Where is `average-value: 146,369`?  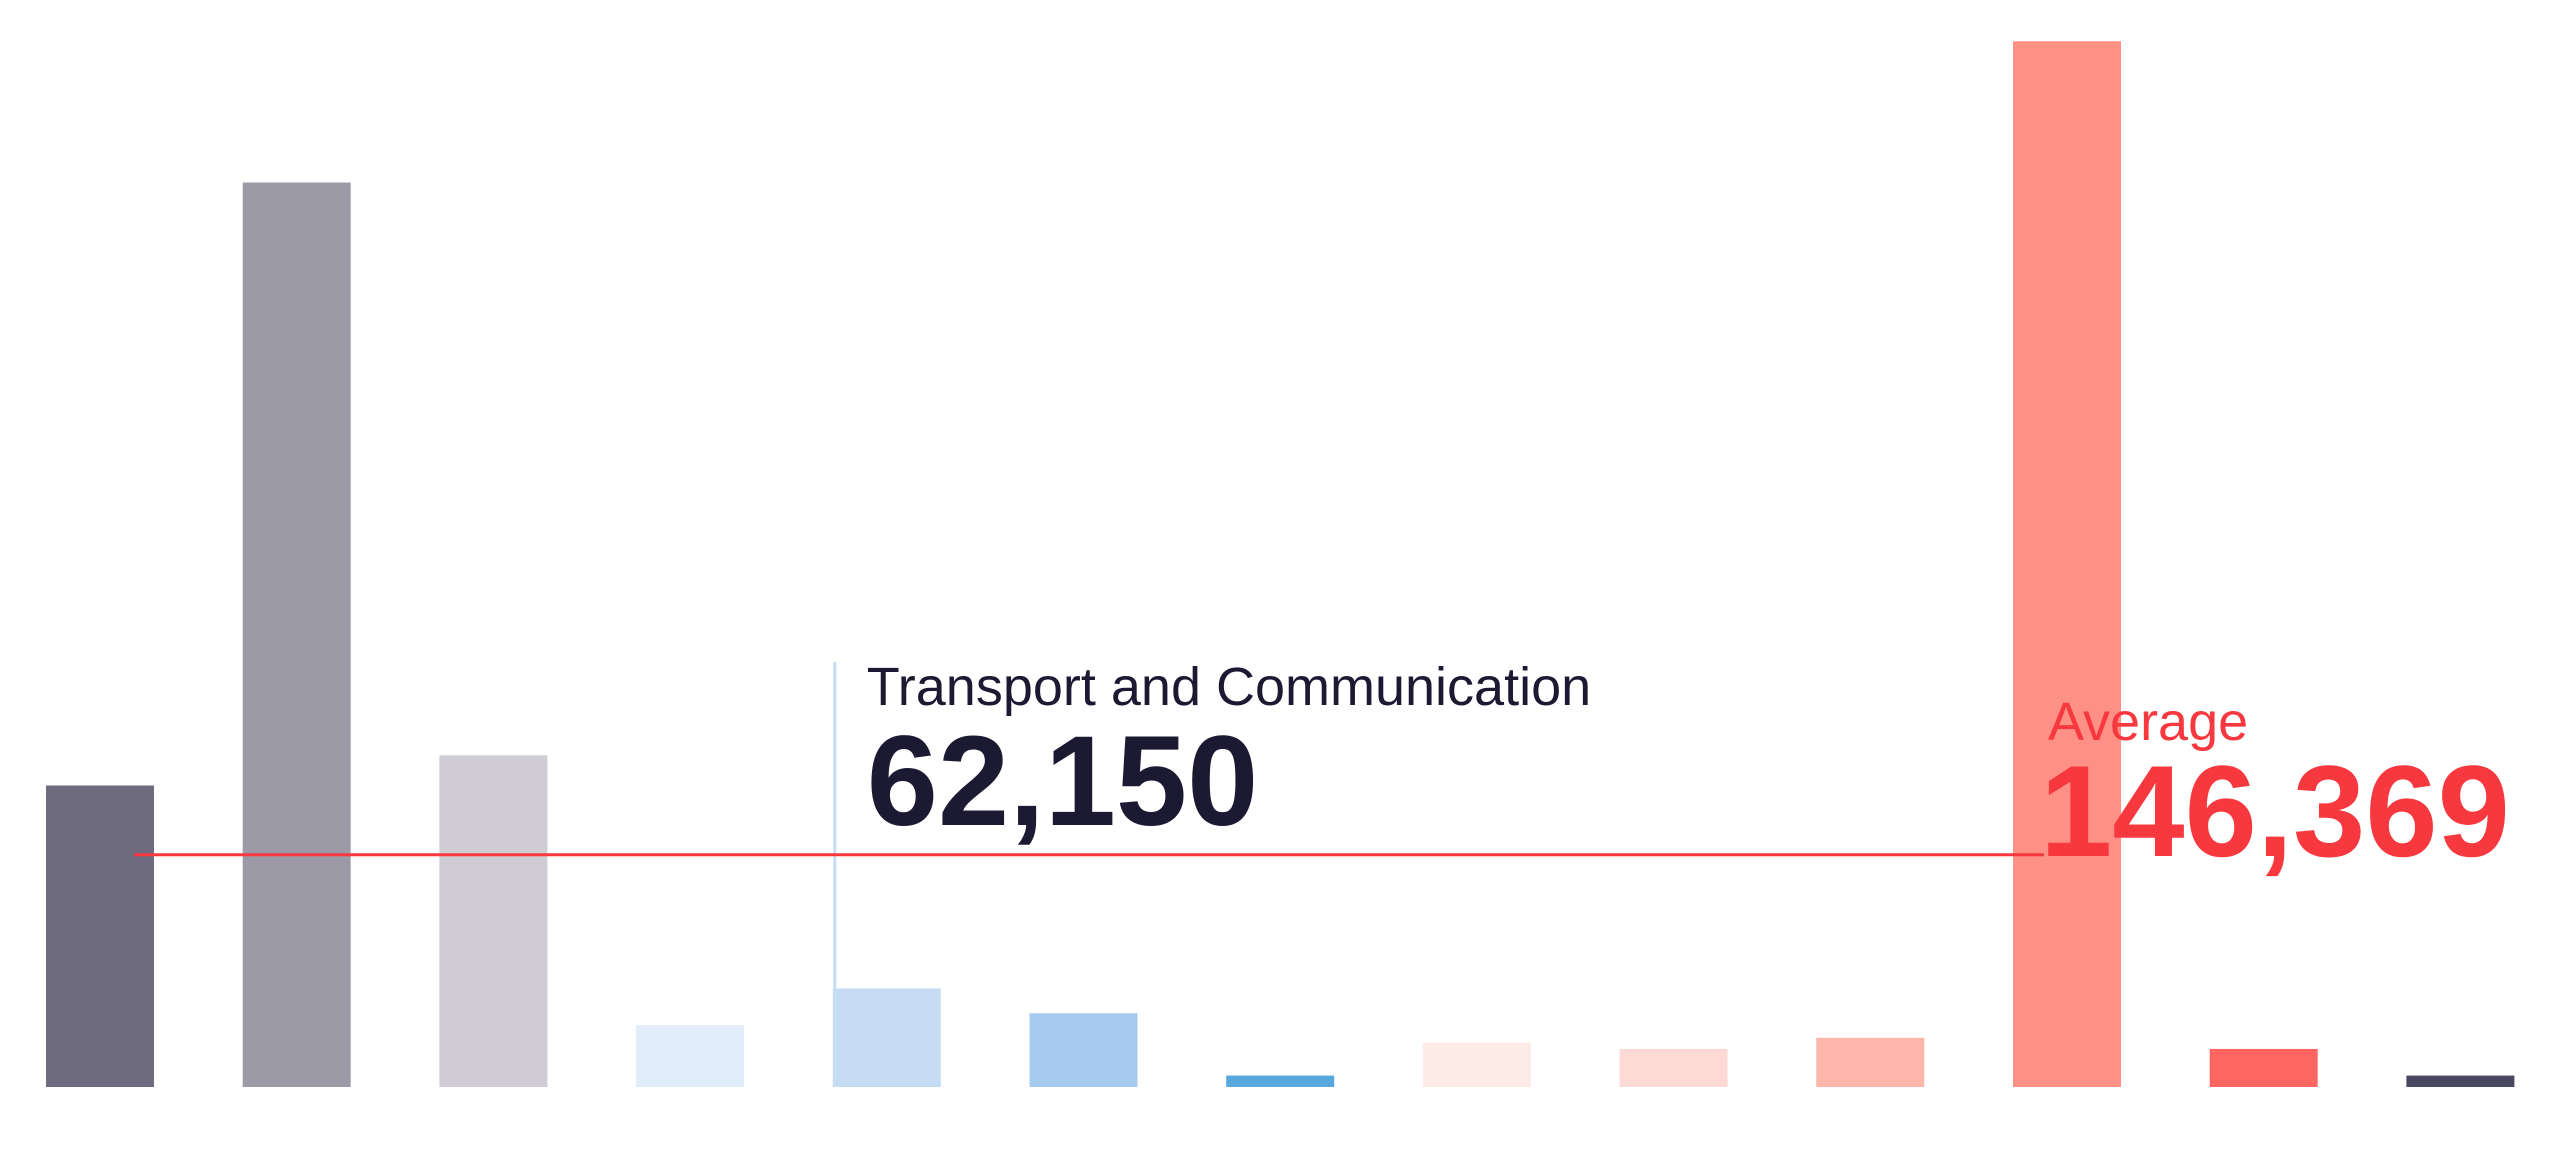 average-value: 146,369 is located at coordinates (2275, 811).